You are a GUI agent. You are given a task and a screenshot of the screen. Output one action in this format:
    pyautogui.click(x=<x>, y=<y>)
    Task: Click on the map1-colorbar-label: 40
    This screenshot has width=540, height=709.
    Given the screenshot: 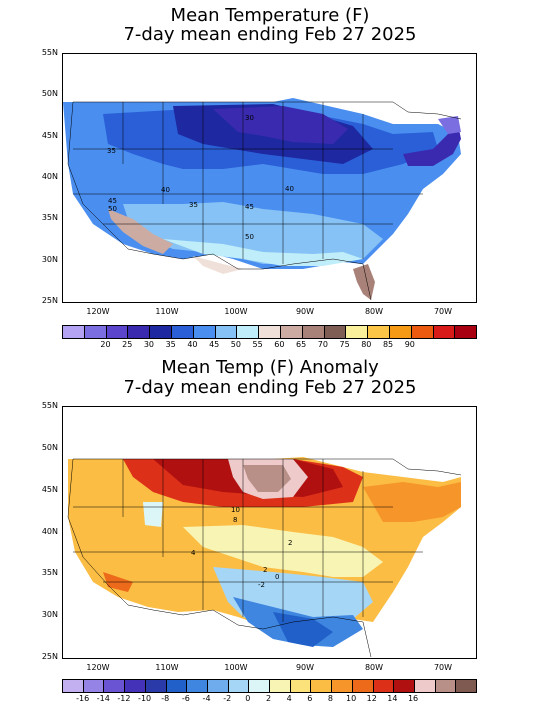 What is the action you would take?
    pyautogui.click(x=192, y=344)
    